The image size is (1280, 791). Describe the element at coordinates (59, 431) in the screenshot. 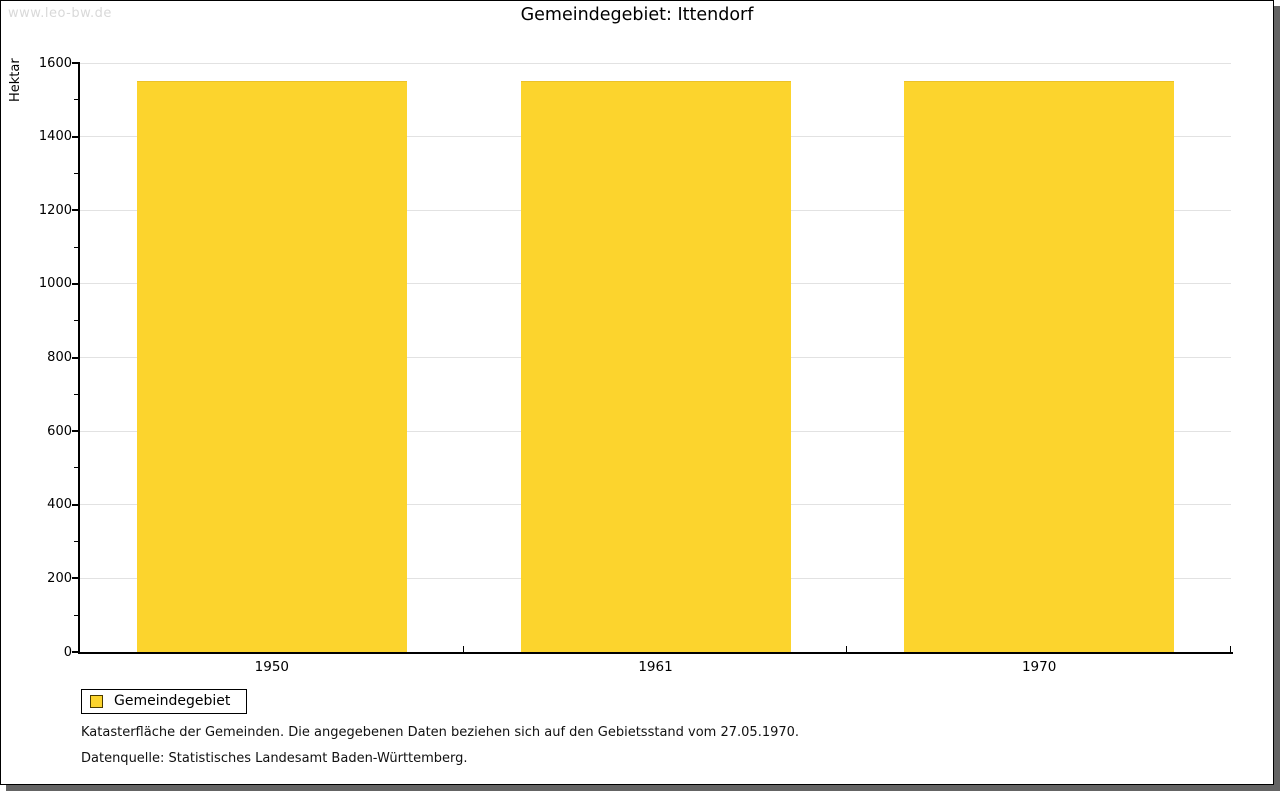

I see `y-tick-label: 600` at that location.